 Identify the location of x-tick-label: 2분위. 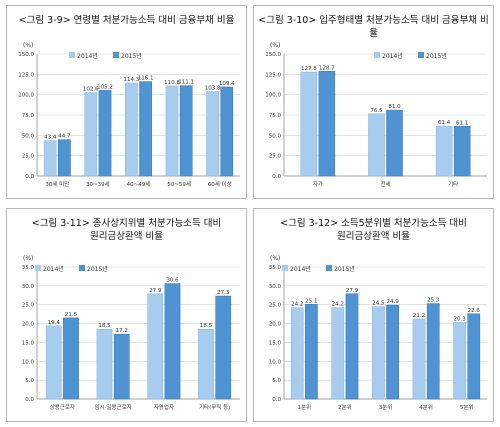
(345, 407).